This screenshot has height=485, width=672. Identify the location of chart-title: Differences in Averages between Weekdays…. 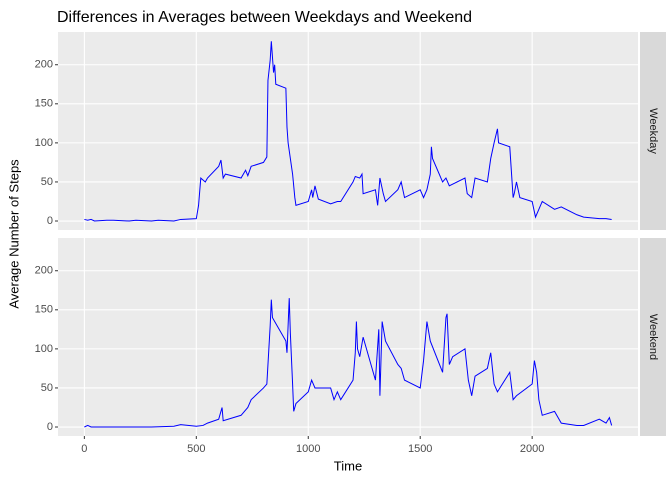
(264, 17).